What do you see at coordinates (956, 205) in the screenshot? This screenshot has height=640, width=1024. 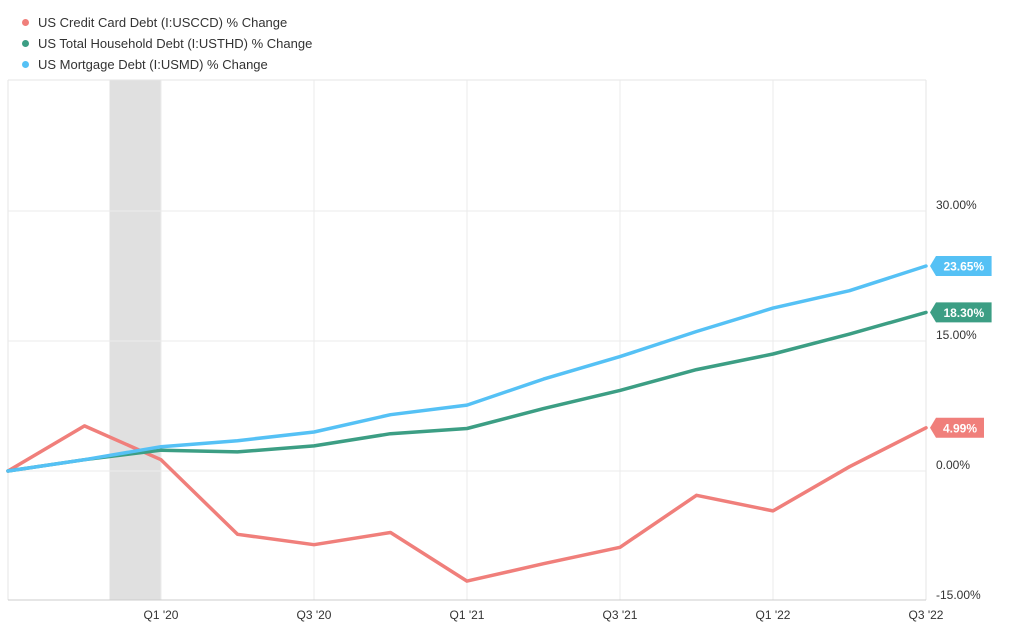 I see `y-tick-label: 30.00%` at bounding box center [956, 205].